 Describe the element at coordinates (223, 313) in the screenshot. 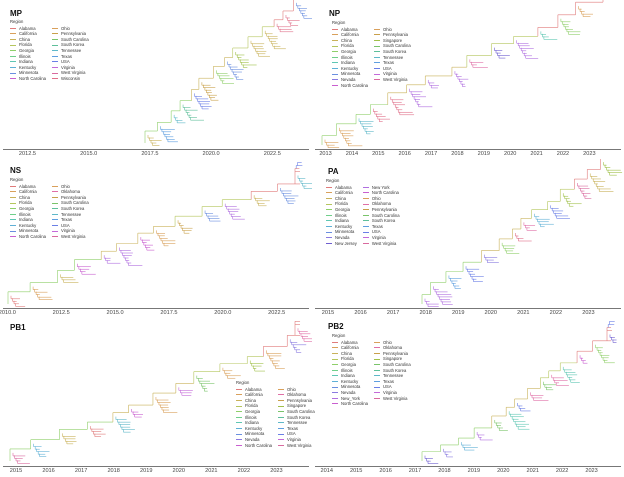

I see `x-tick-label: 2020.0` at that location.